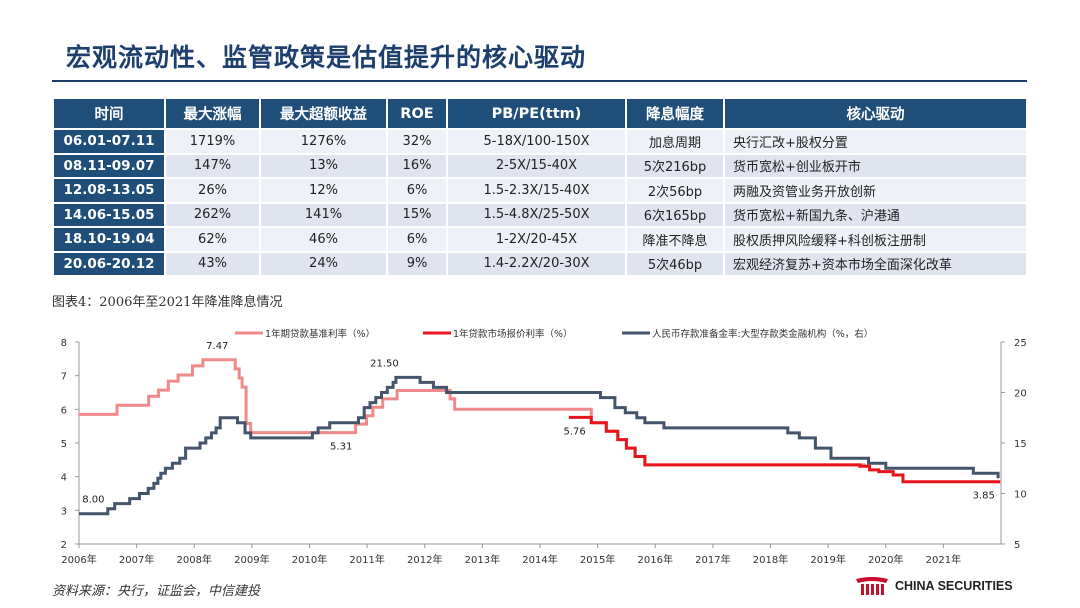 This screenshot has width=1080, height=608. What do you see at coordinates (482, 559) in the screenshot?
I see `x-tick-label: 2013年` at bounding box center [482, 559].